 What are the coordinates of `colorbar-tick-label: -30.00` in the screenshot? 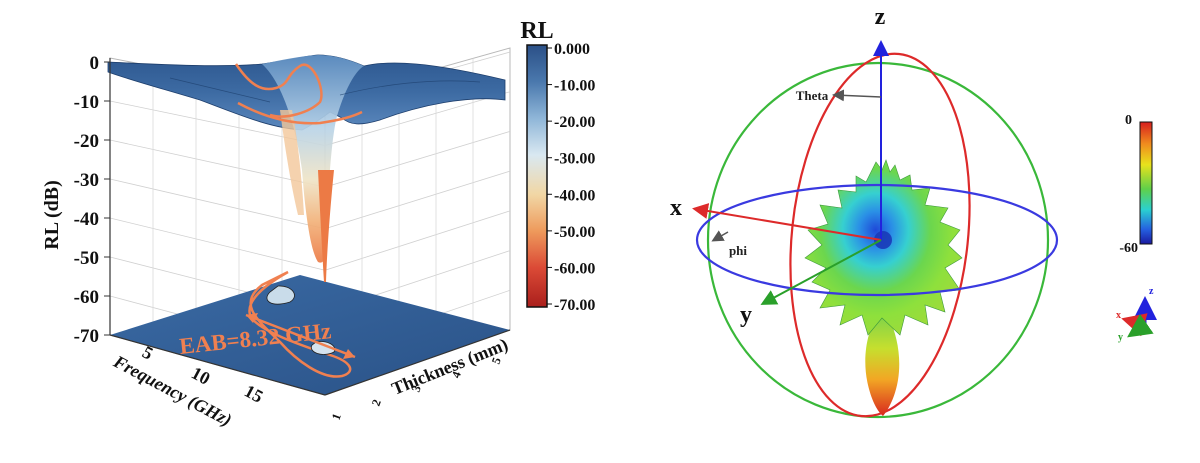 It's located at (574, 159).